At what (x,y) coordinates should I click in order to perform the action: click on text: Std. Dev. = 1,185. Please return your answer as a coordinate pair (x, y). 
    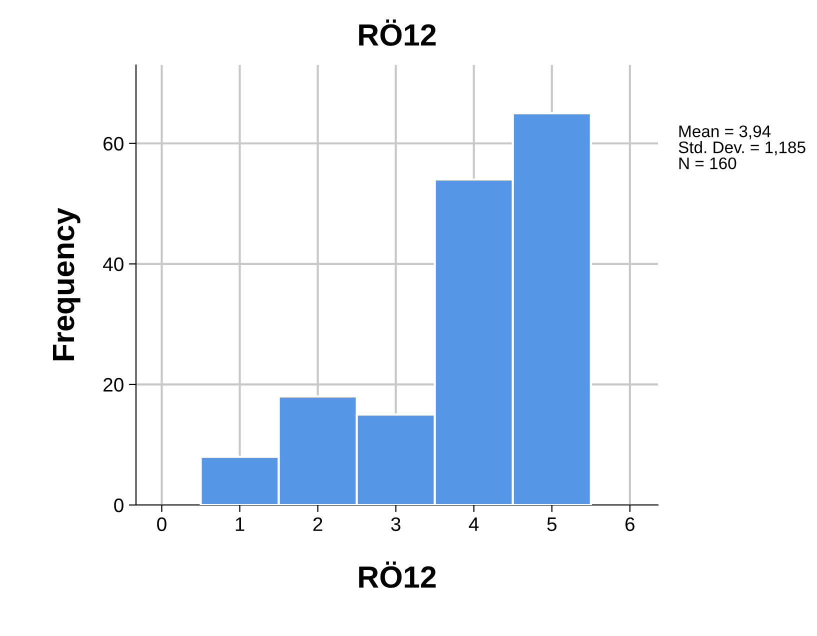
    Looking at the image, I should click on (742, 148).